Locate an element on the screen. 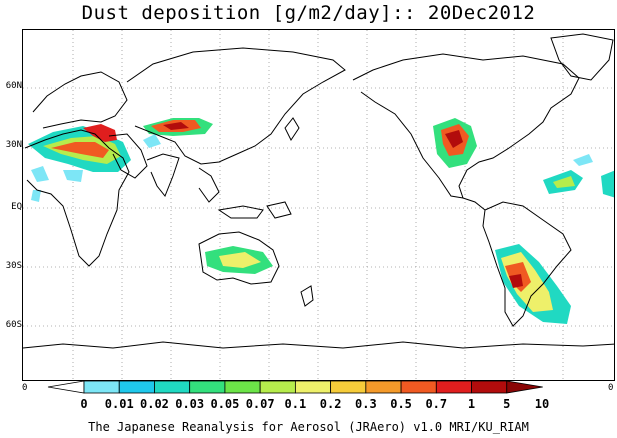 This screenshot has height=438, width=617. colorbar-arrow-right is located at coordinates (524, 387).